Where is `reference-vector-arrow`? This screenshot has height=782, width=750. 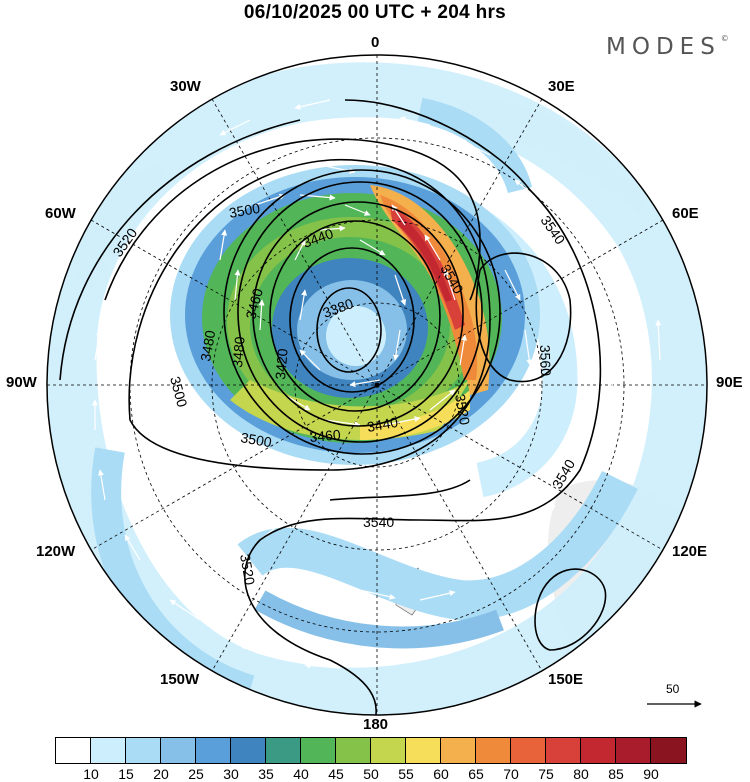
reference-vector-arrow is located at coordinates (674, 704).